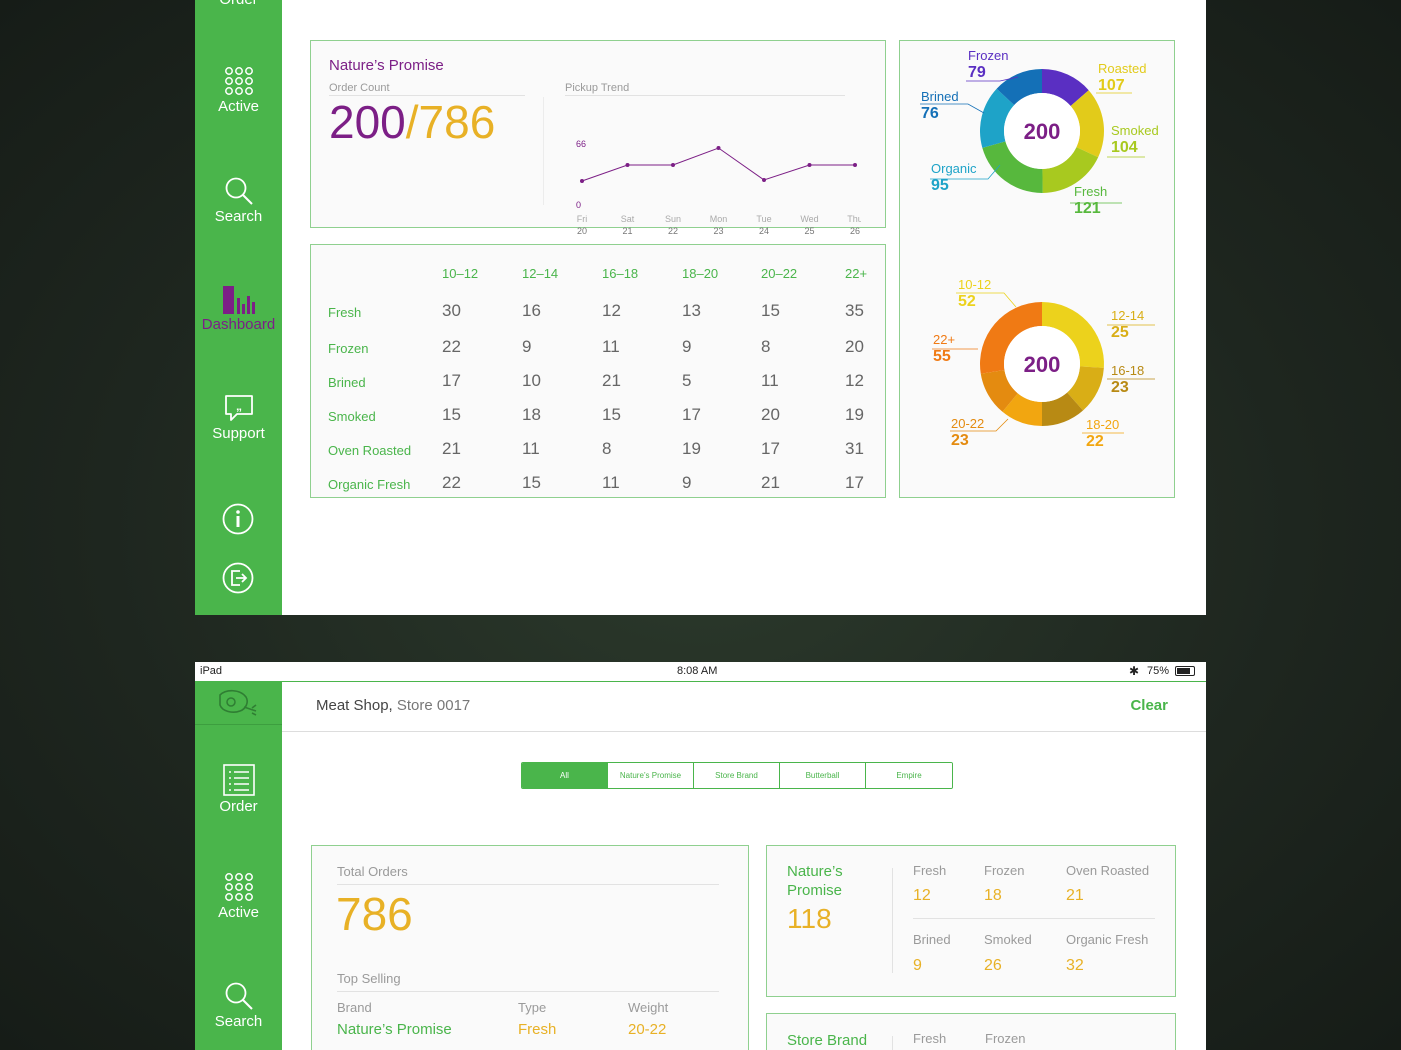 This screenshot has height=1050, width=1401. I want to click on filter-tab: Store Brand, so click(737, 775).